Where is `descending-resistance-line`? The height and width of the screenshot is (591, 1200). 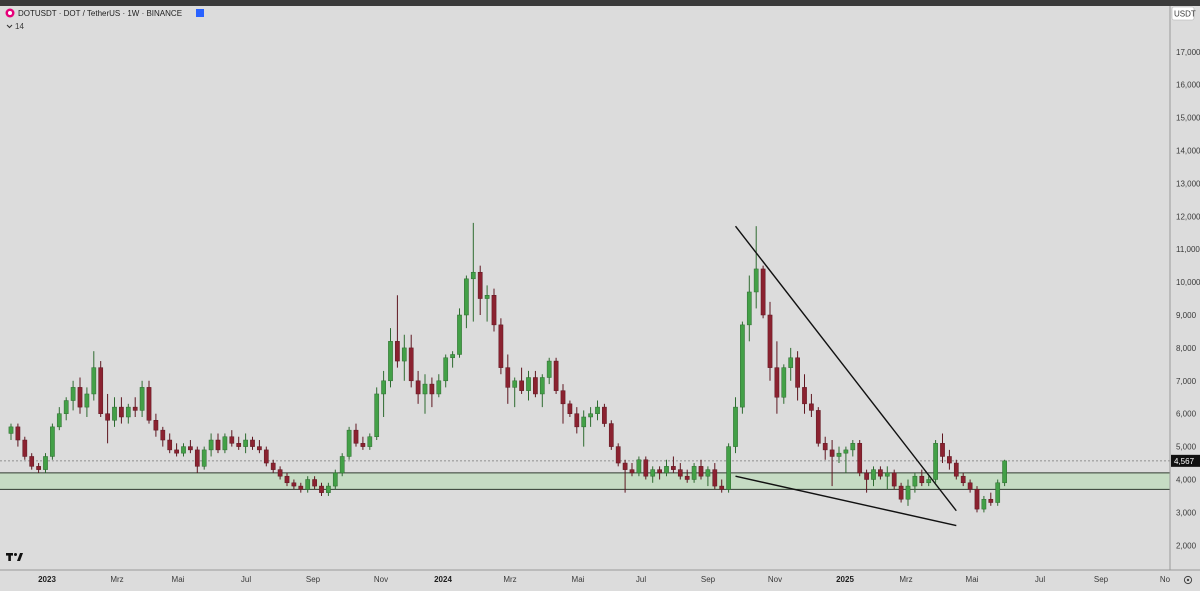
descending-resistance-line is located at coordinates (845, 368).